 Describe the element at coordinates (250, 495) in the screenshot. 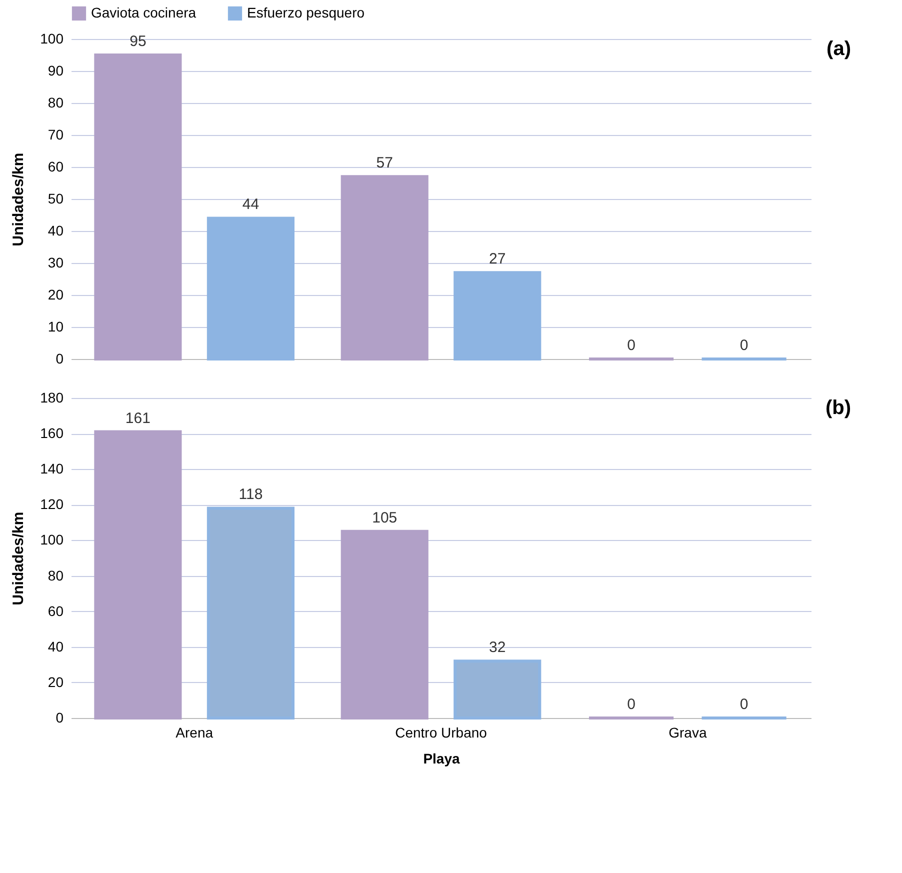

I see `data-label: 118` at that location.